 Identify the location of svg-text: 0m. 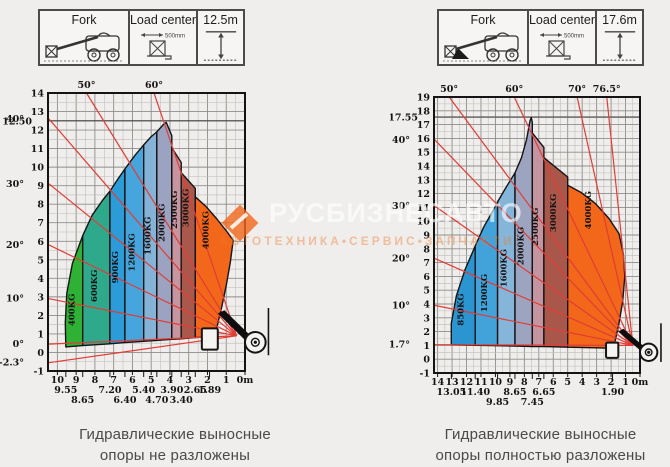
(640, 382).